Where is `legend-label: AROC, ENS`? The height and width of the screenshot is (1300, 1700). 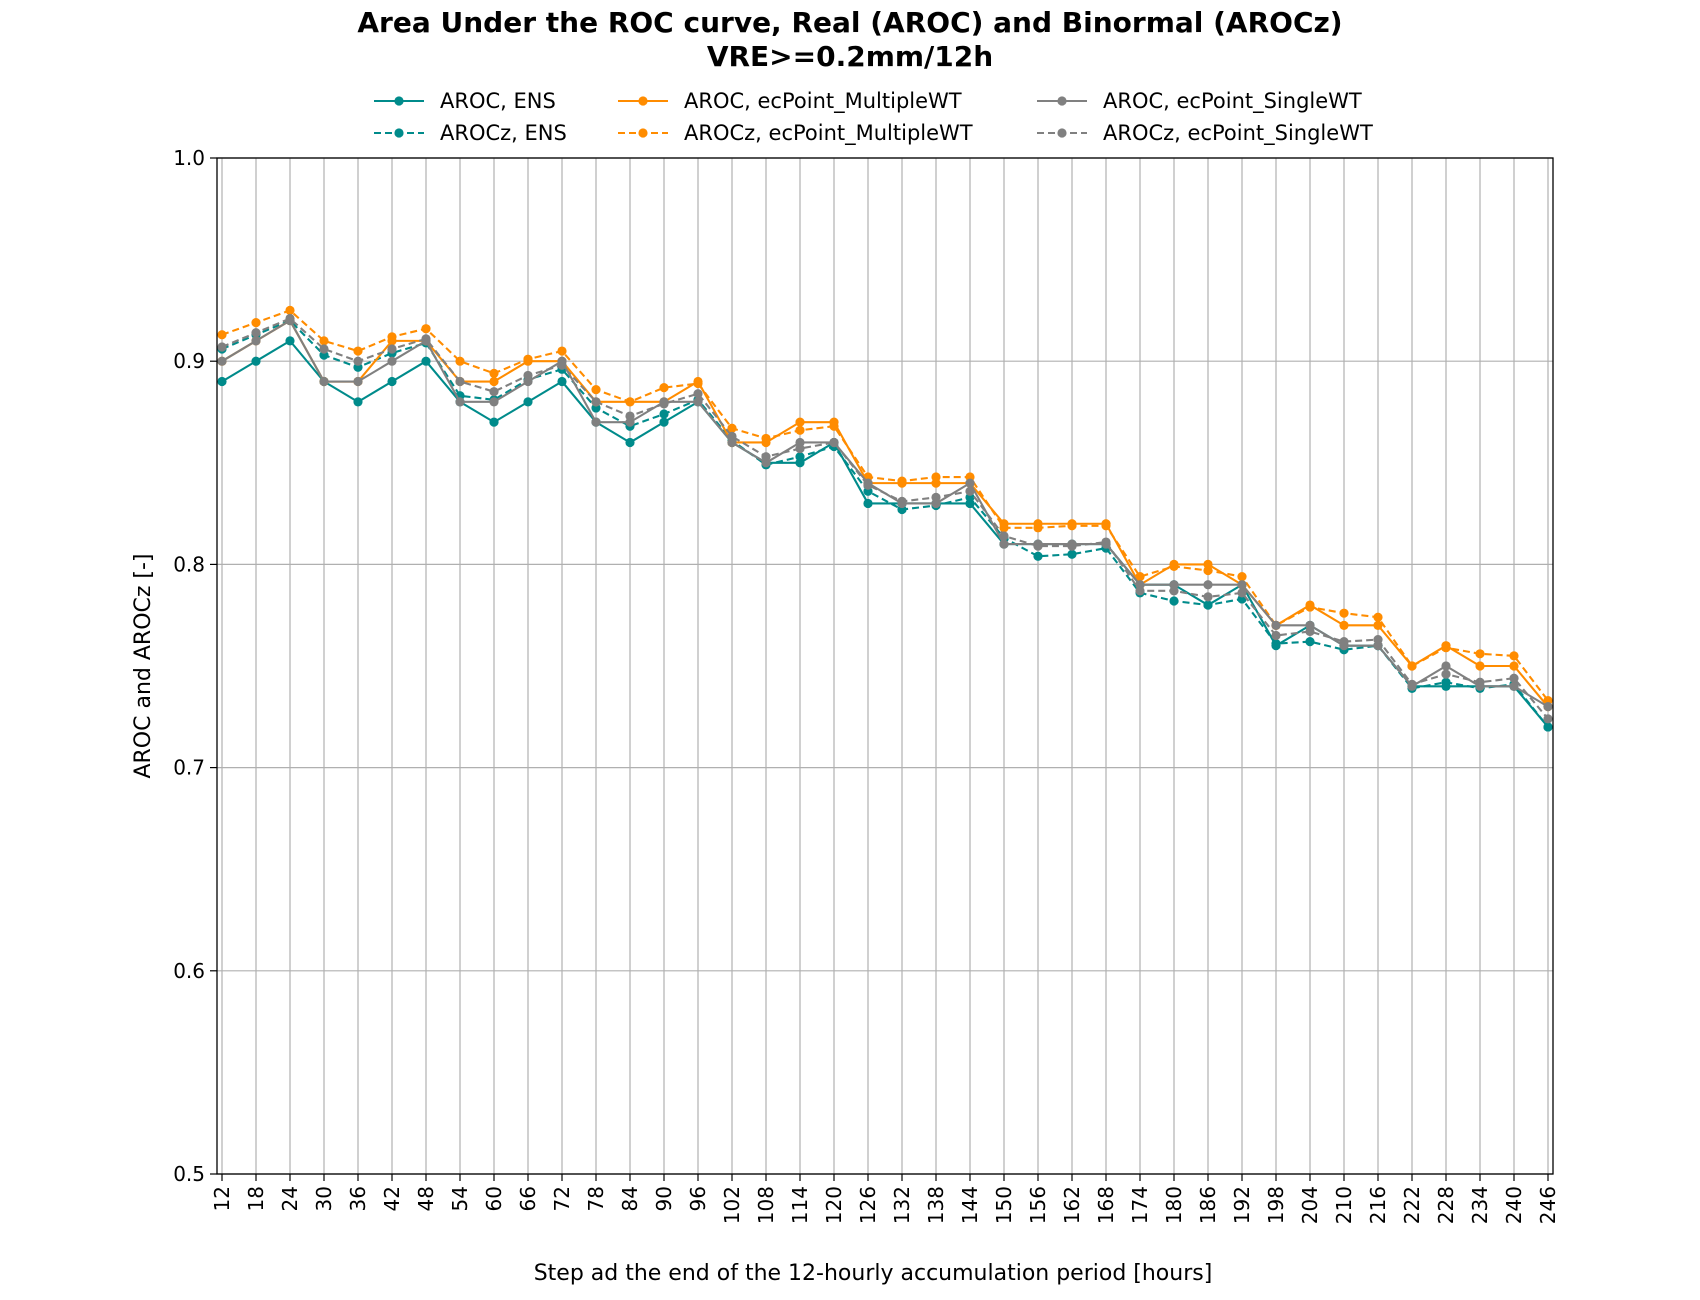 legend-label: AROC, ENS is located at coordinates (498, 101).